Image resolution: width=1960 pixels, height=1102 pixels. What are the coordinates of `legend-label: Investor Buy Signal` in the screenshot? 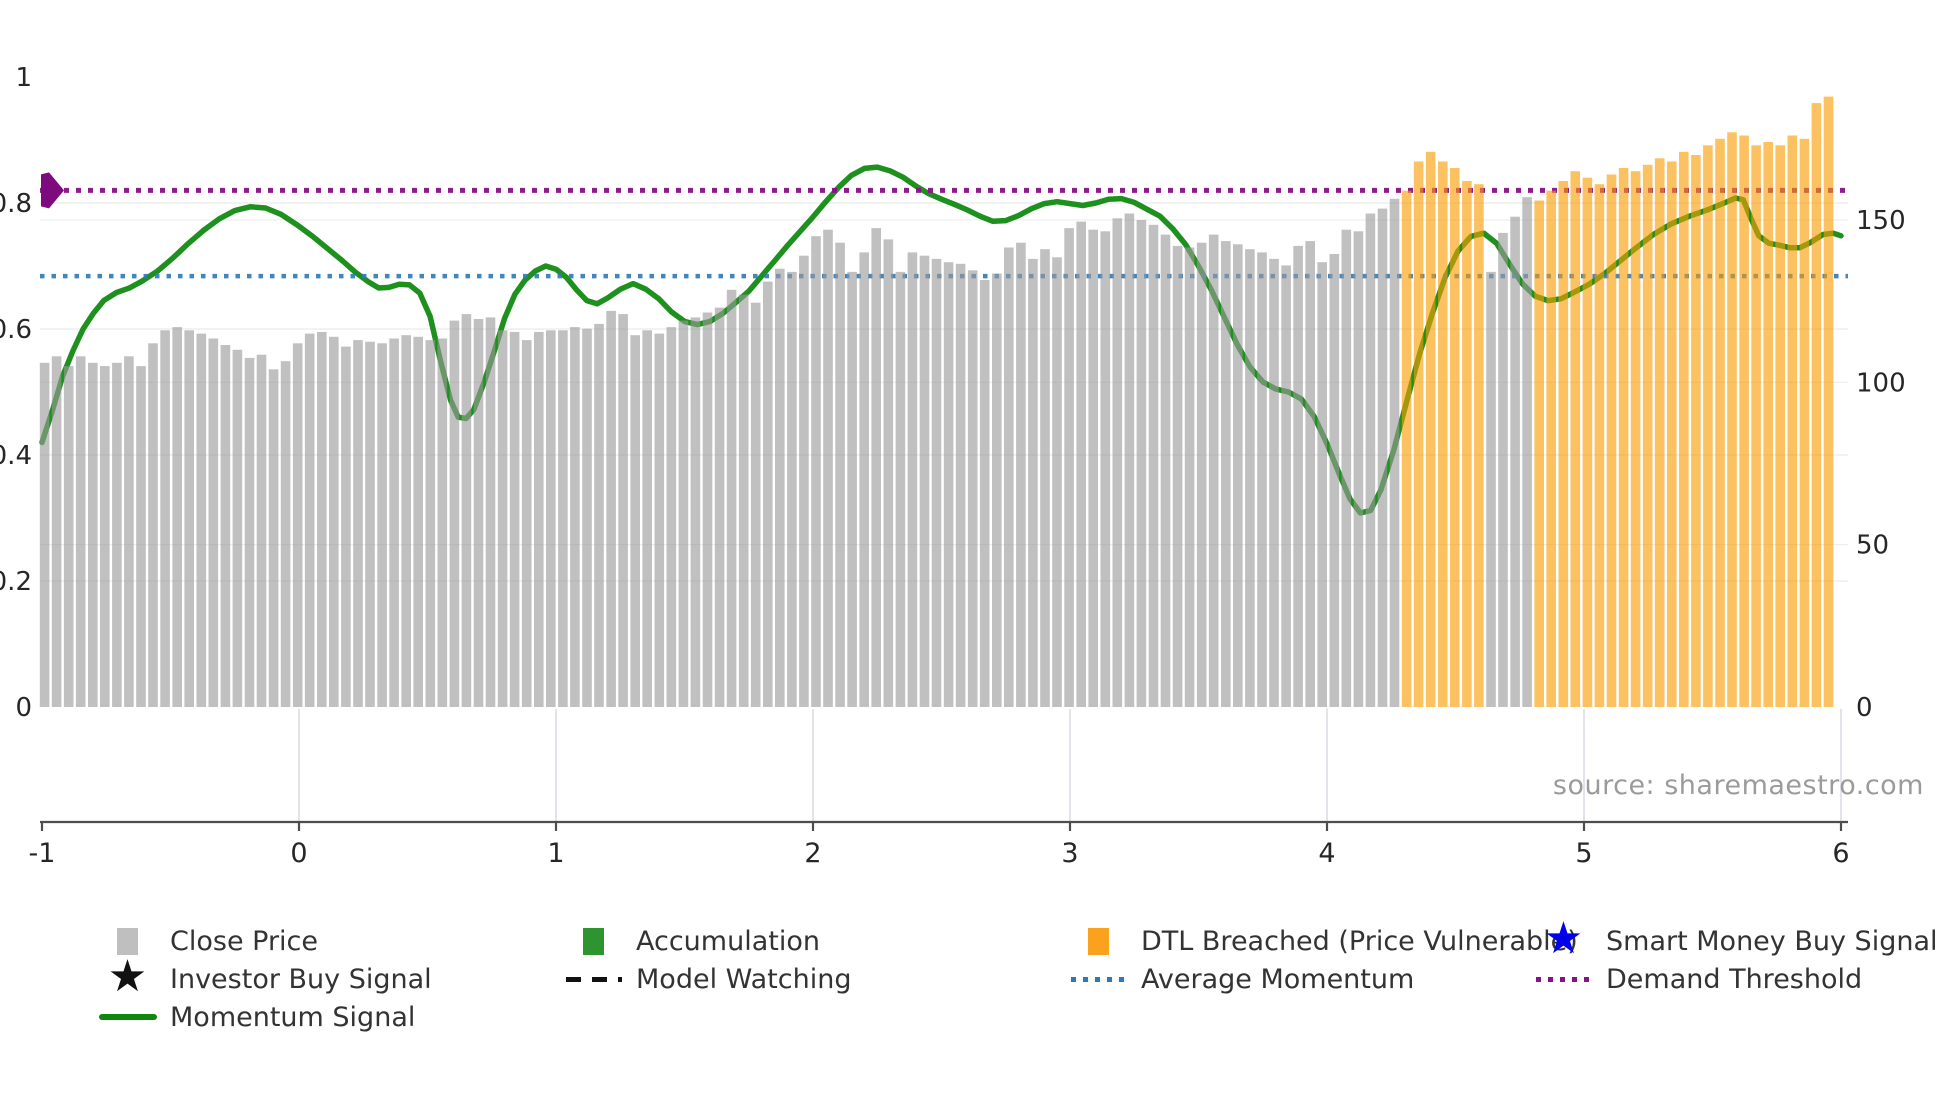 It's located at (301, 979).